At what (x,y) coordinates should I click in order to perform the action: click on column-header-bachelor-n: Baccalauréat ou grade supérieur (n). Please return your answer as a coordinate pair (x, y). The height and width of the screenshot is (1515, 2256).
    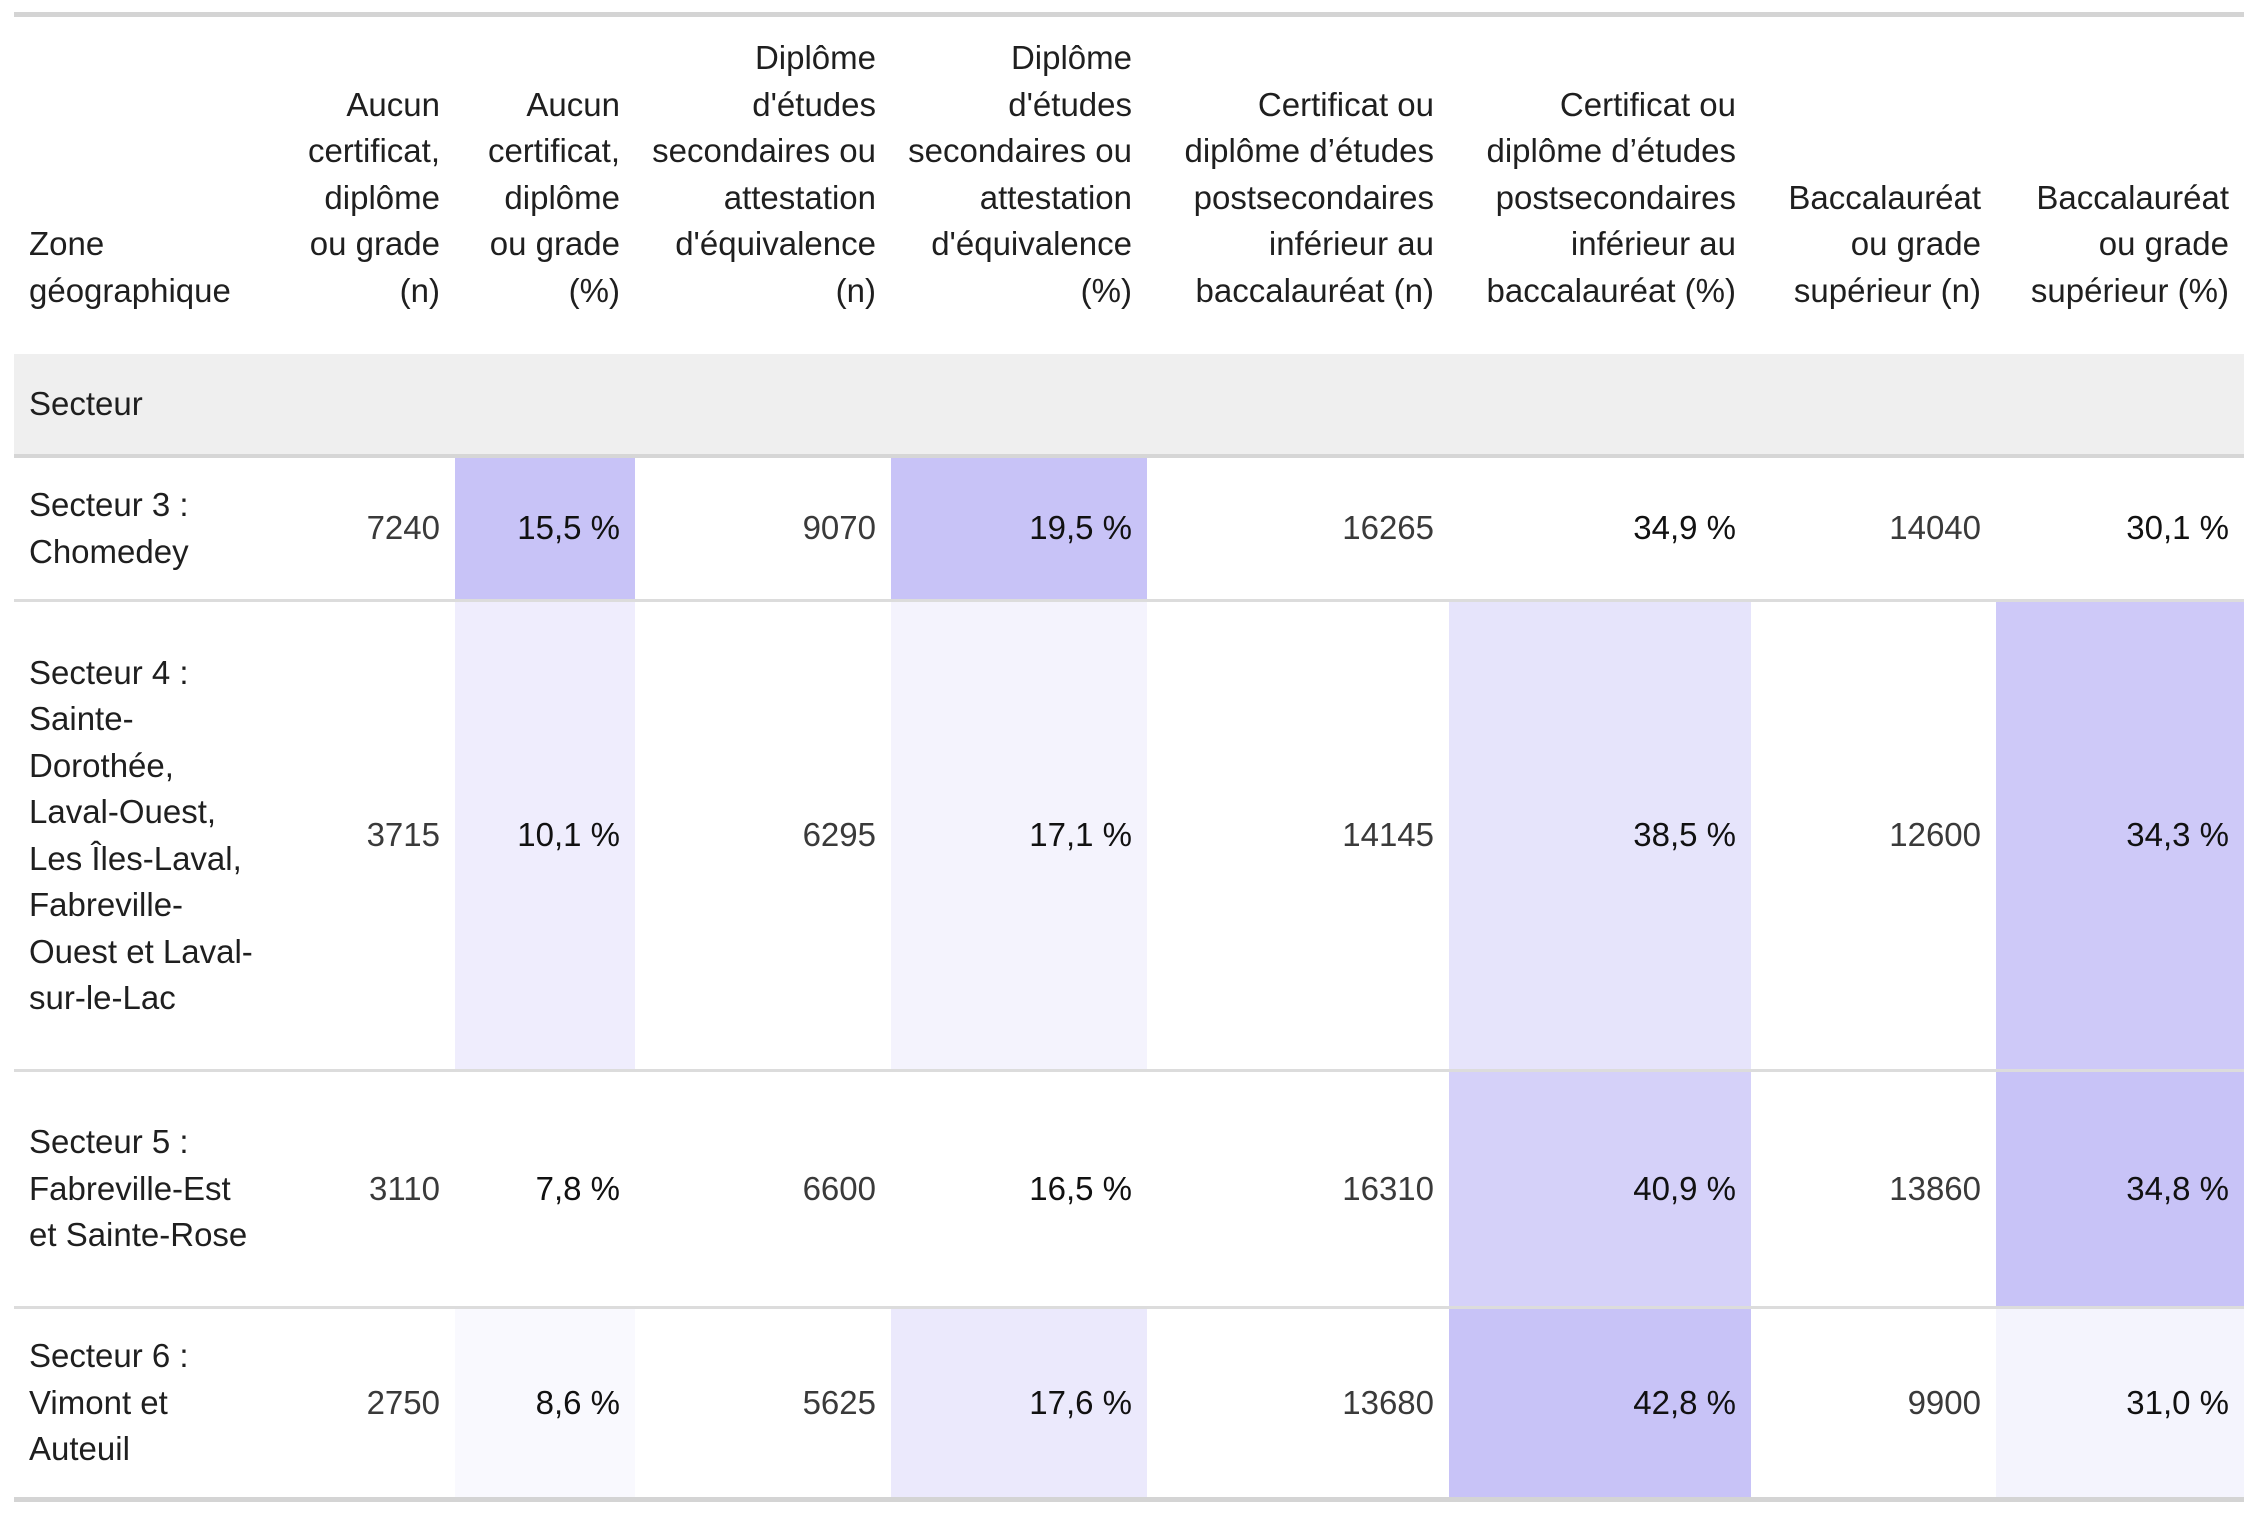
    Looking at the image, I should click on (1873, 183).